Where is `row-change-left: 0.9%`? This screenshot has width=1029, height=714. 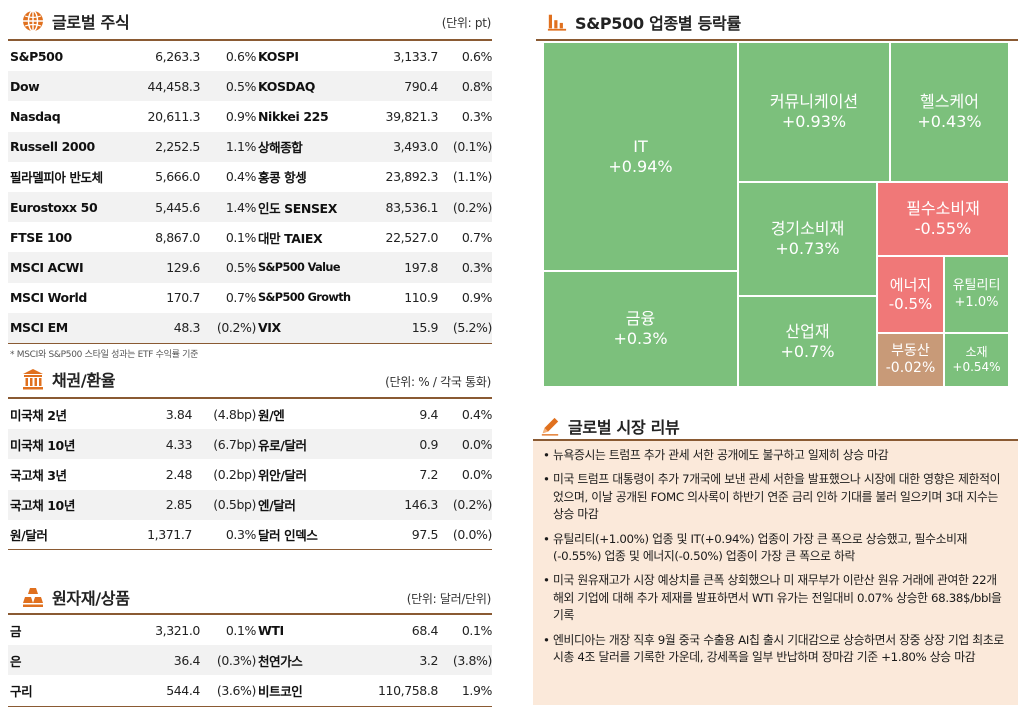
row-change-left: 0.9% is located at coordinates (241, 116).